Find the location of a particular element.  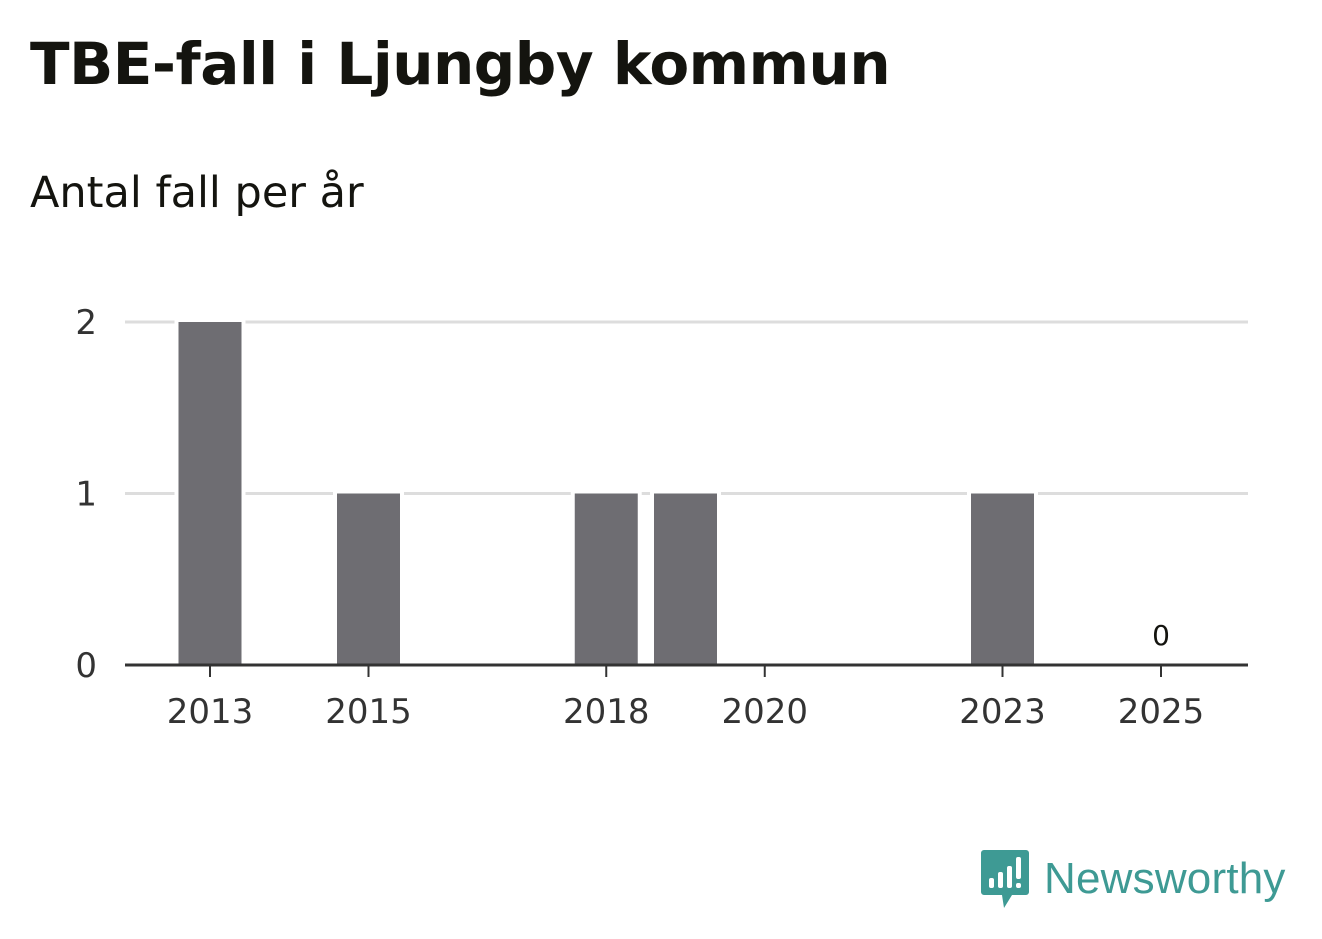

chart-subtitle: Antal fall per år is located at coordinates (197, 193).